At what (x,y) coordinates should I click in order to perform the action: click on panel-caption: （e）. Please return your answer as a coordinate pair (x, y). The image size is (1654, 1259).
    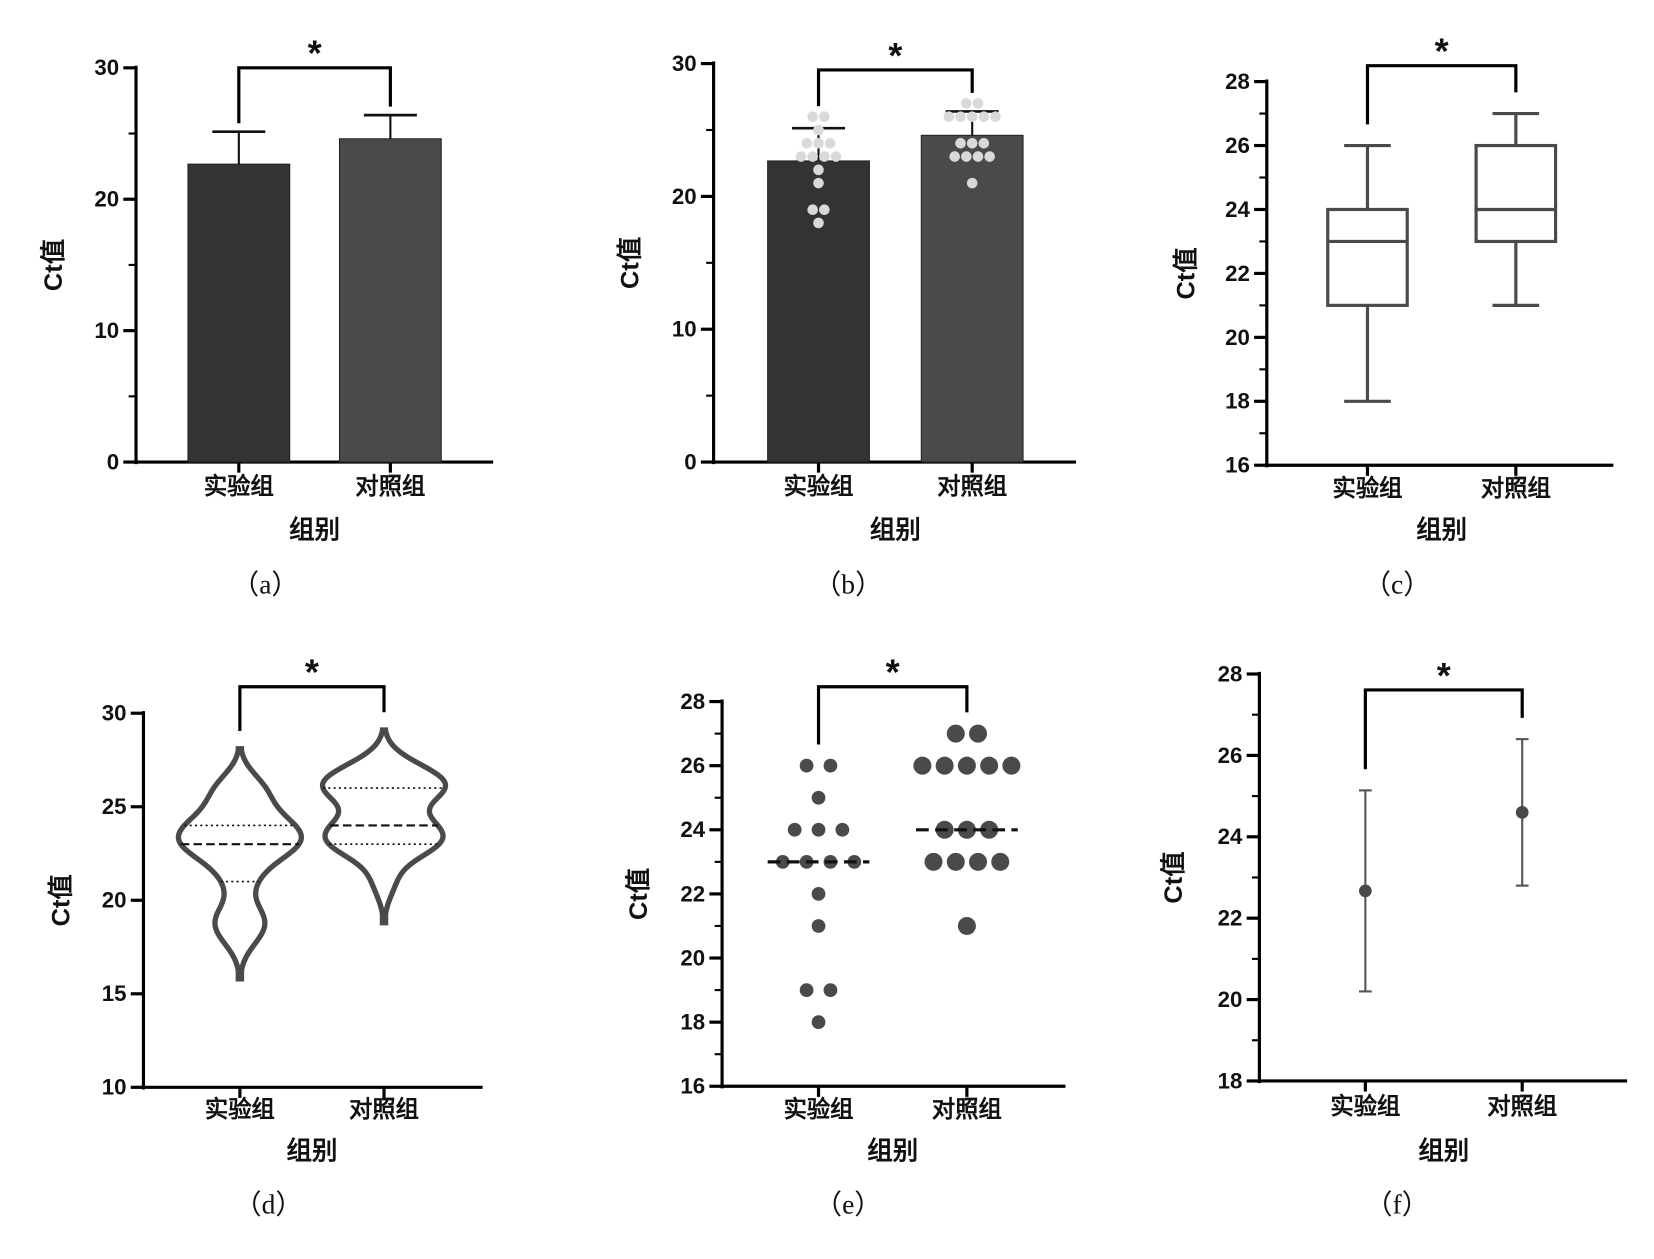
    Looking at the image, I should click on (848, 1203).